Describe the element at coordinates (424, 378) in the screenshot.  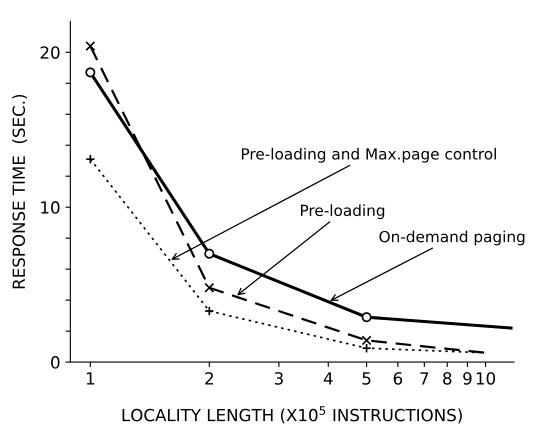
I see `x-tick-label: 7` at that location.